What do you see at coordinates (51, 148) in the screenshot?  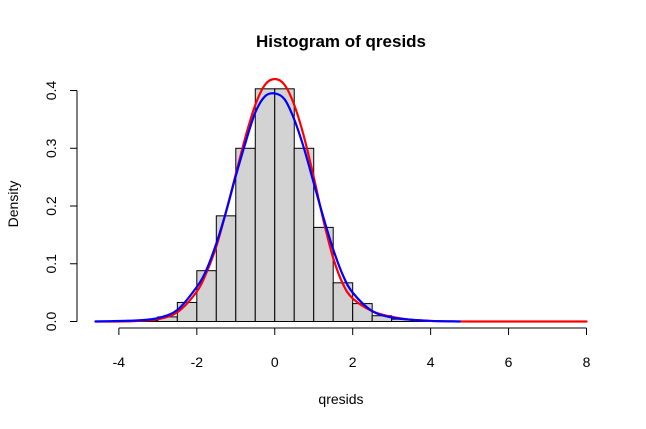 I see `y-tick-label: 0.3` at bounding box center [51, 148].